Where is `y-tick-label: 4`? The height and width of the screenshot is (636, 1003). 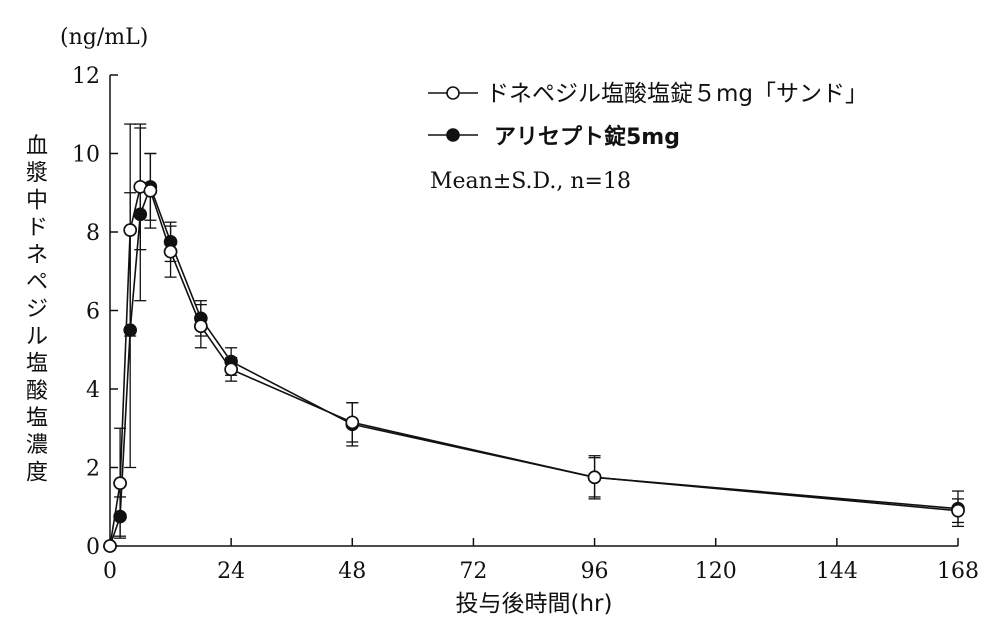 y-tick-label: 4 is located at coordinates (93, 390).